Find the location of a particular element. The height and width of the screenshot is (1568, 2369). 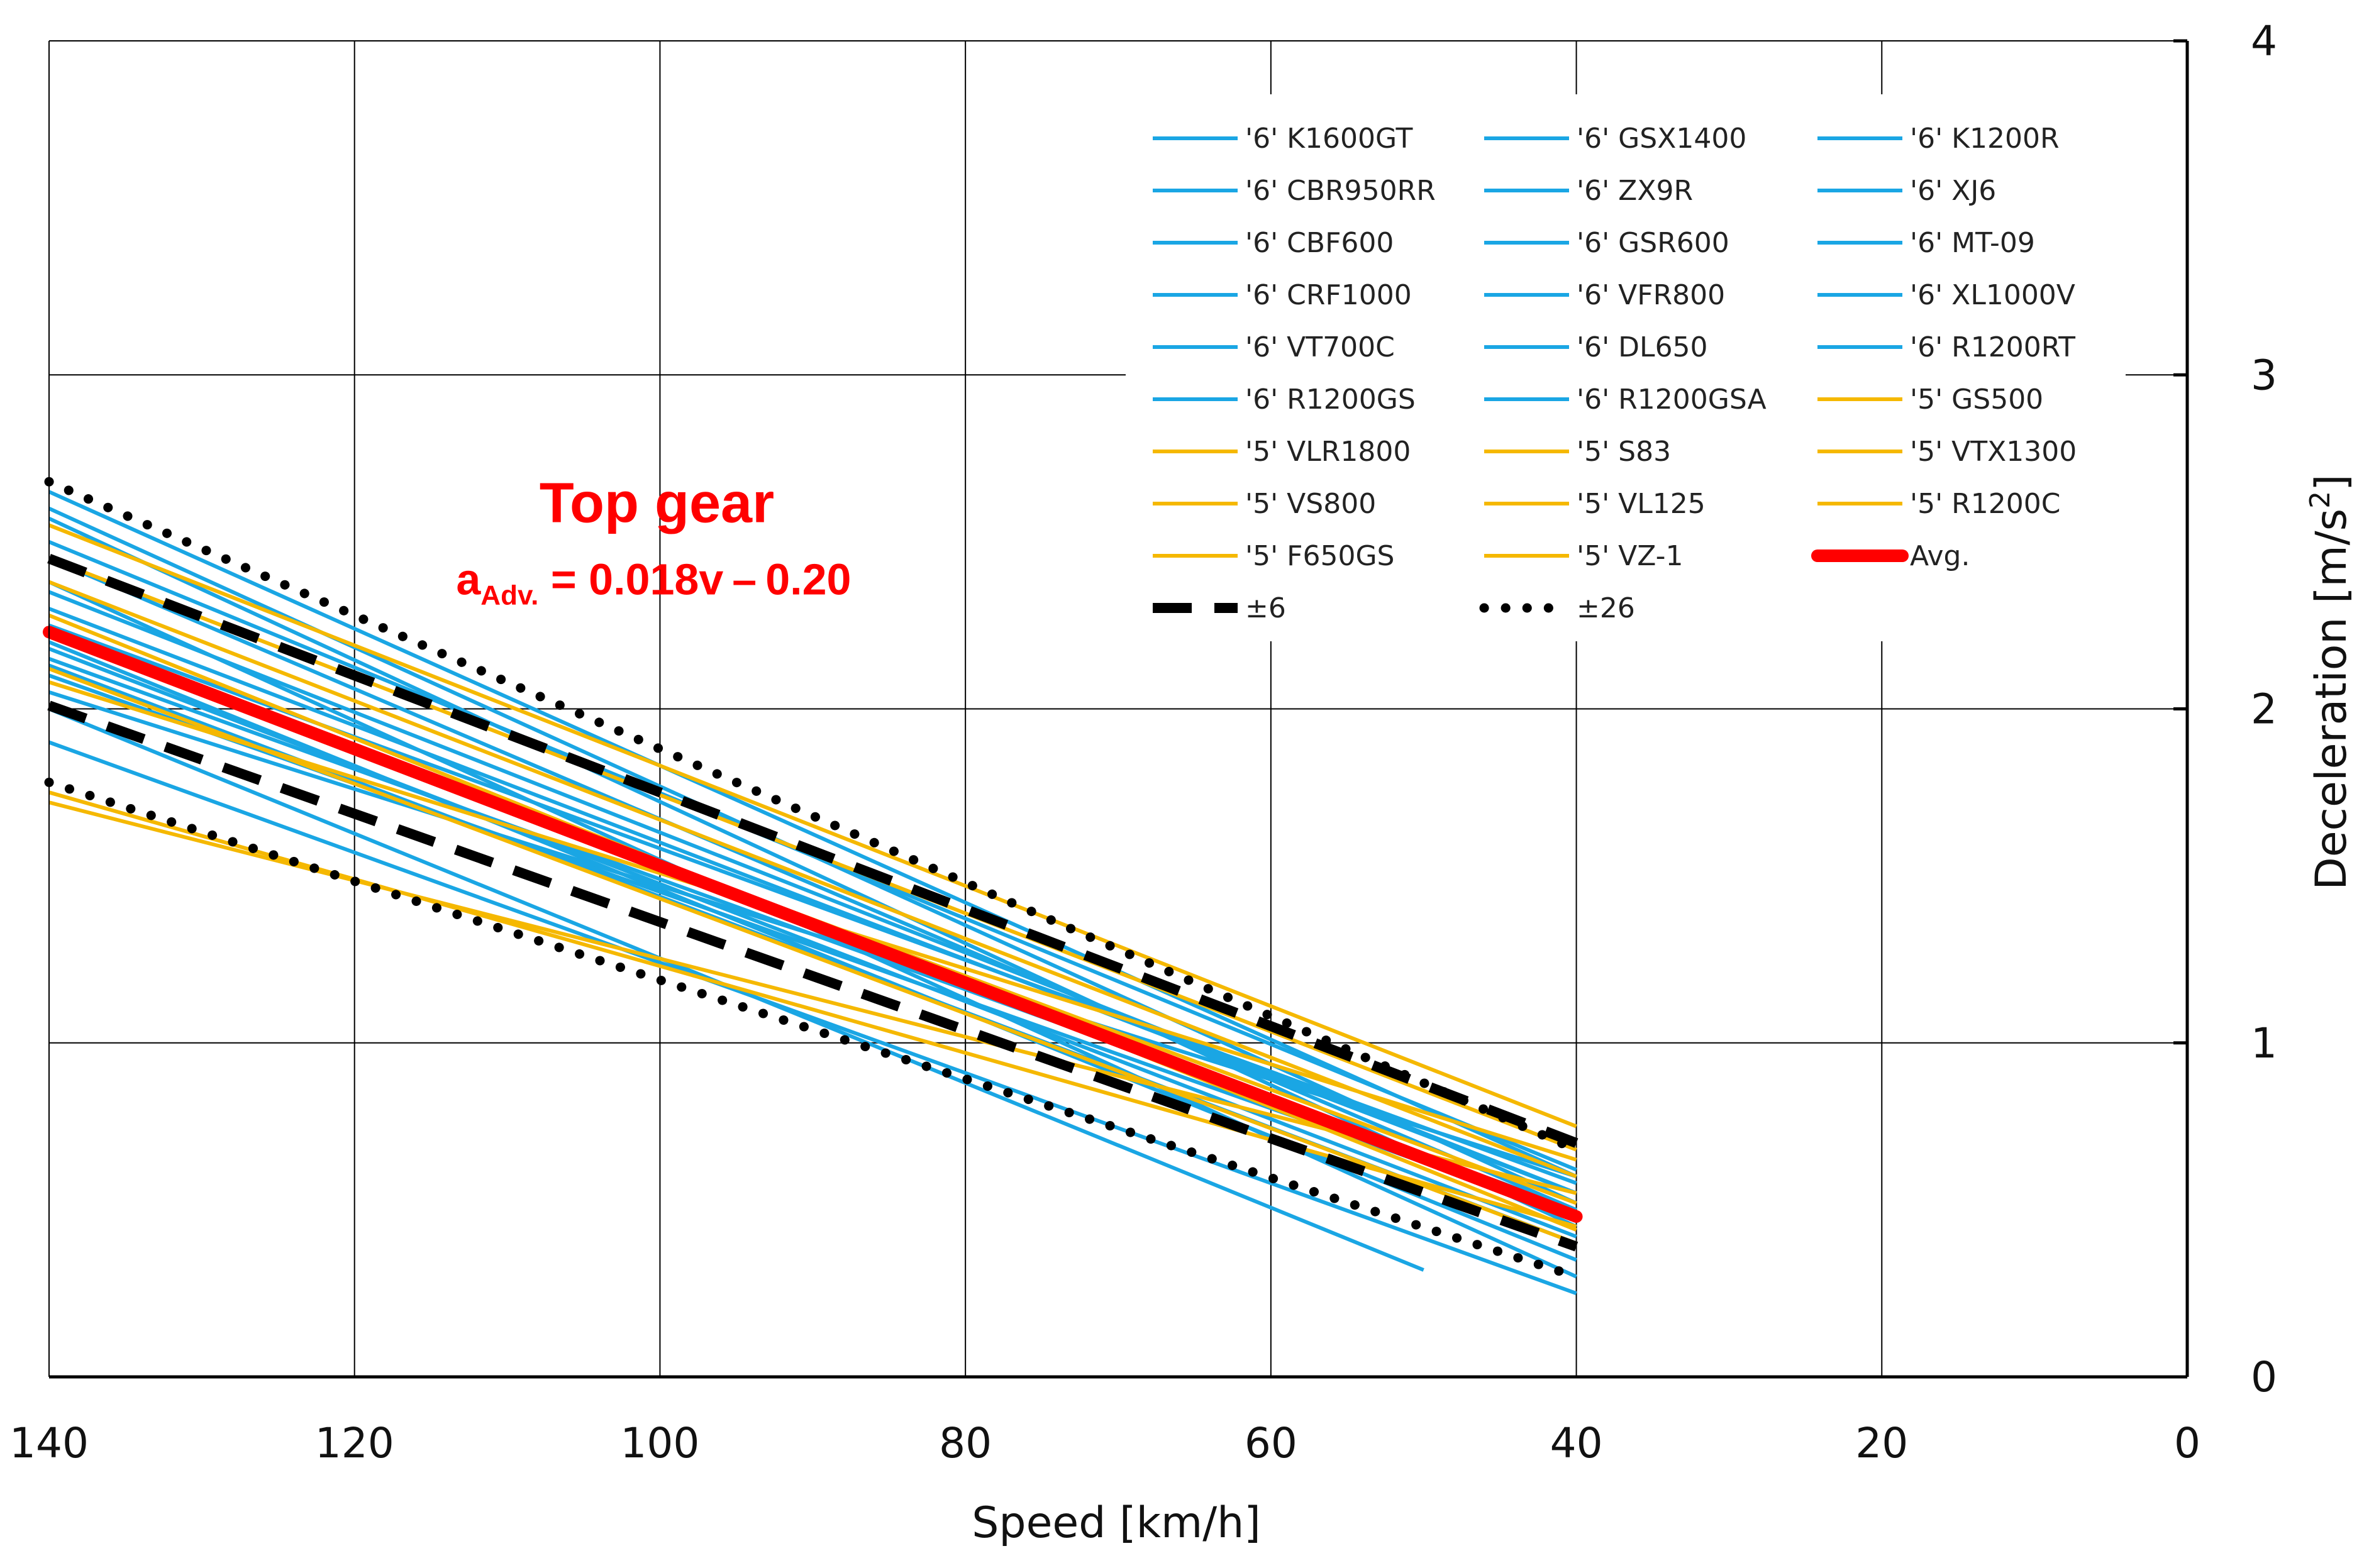

legend-label: '6' GSR600 is located at coordinates (1653, 243).